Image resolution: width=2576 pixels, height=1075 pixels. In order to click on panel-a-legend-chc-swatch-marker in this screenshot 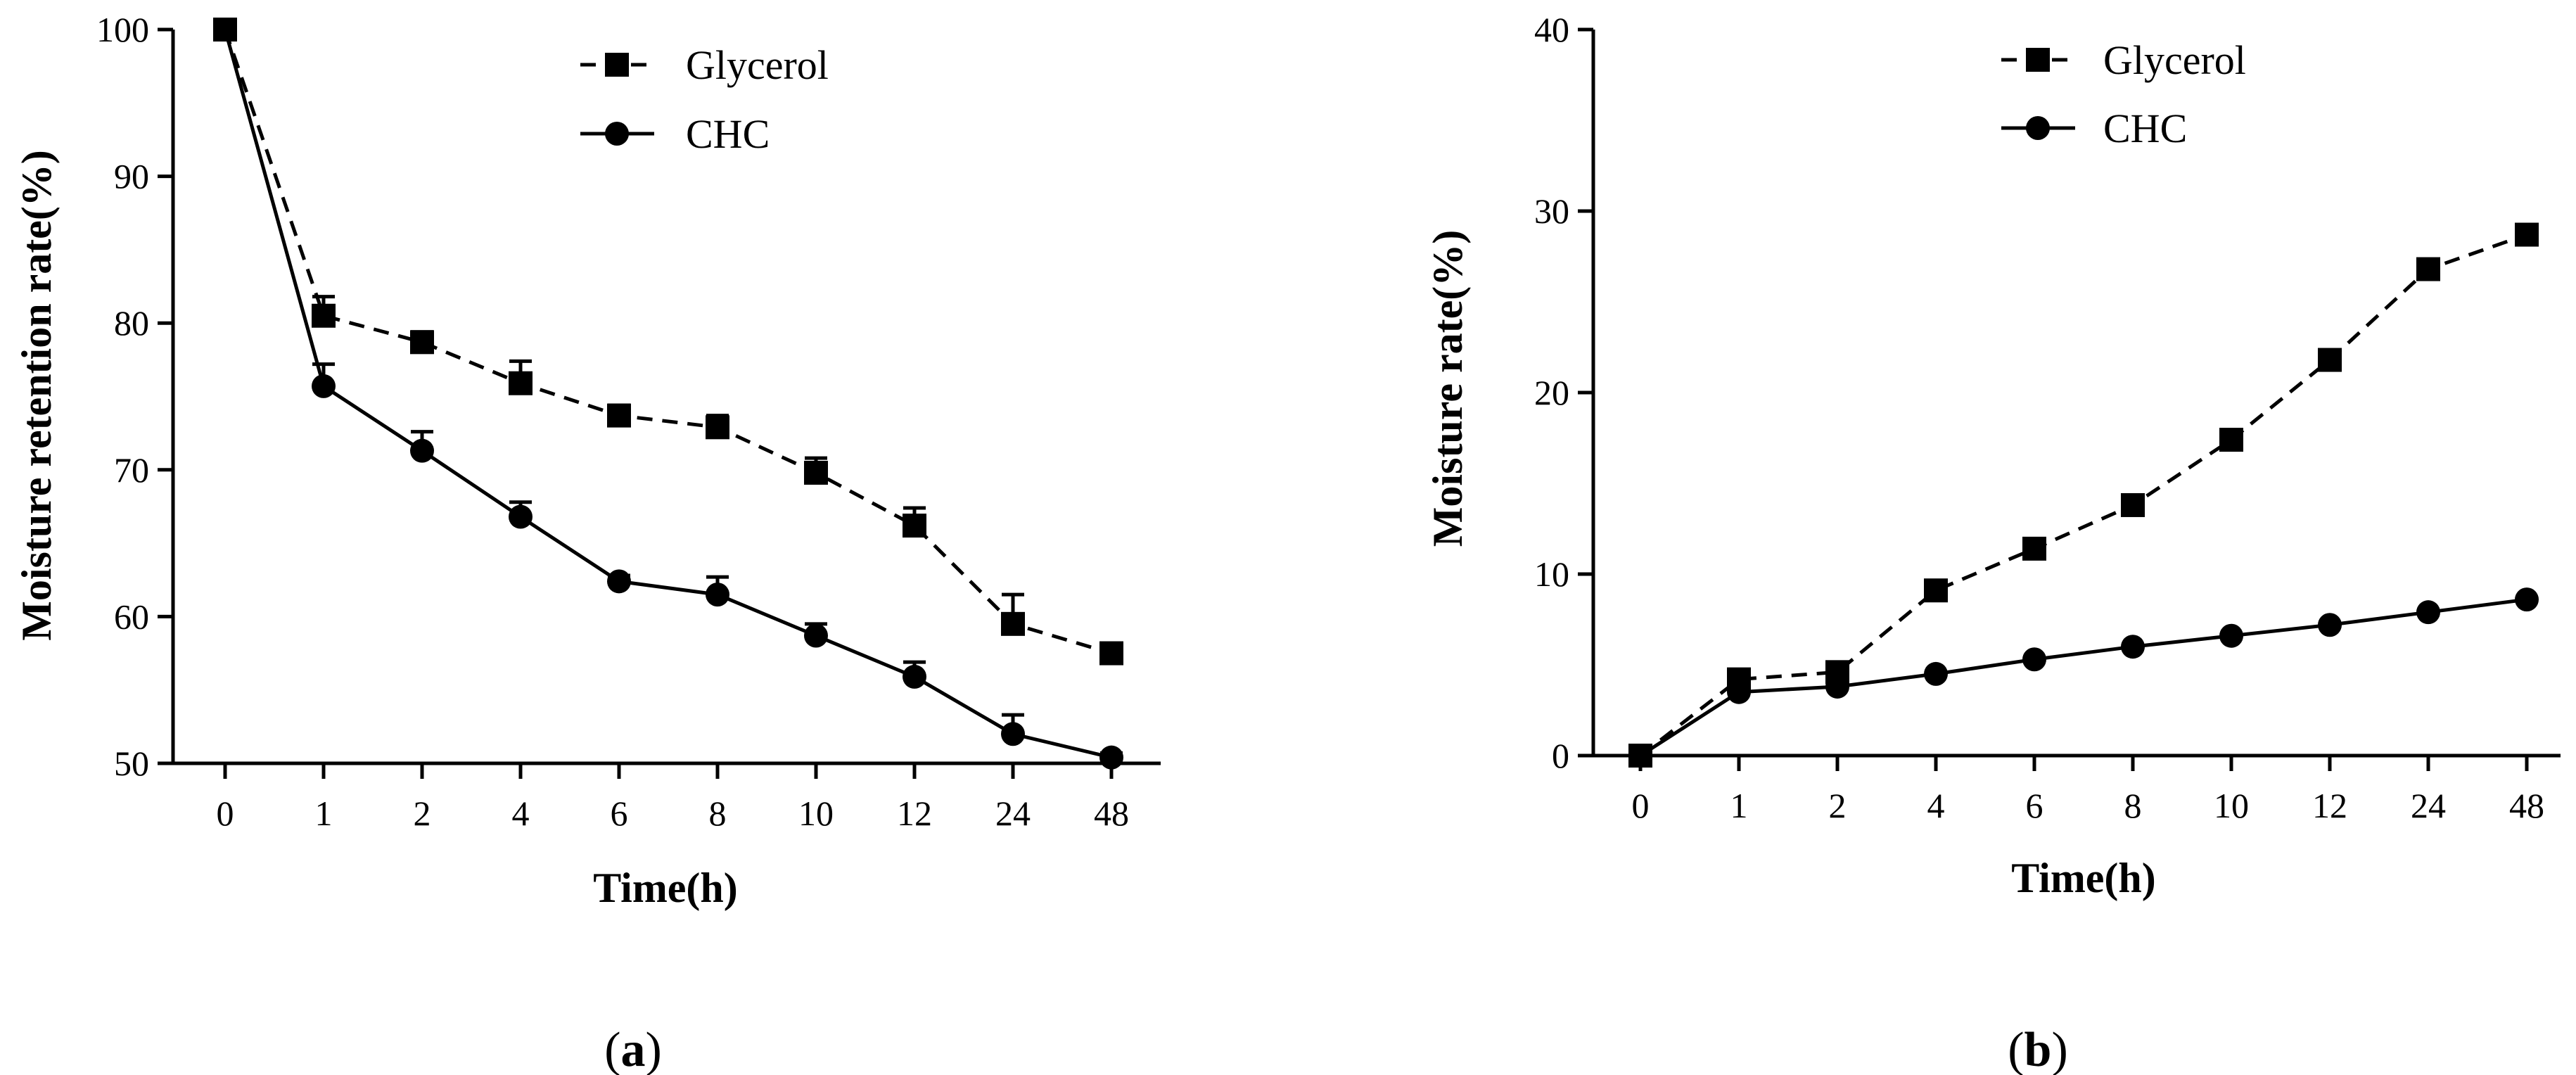, I will do `click(617, 134)`.